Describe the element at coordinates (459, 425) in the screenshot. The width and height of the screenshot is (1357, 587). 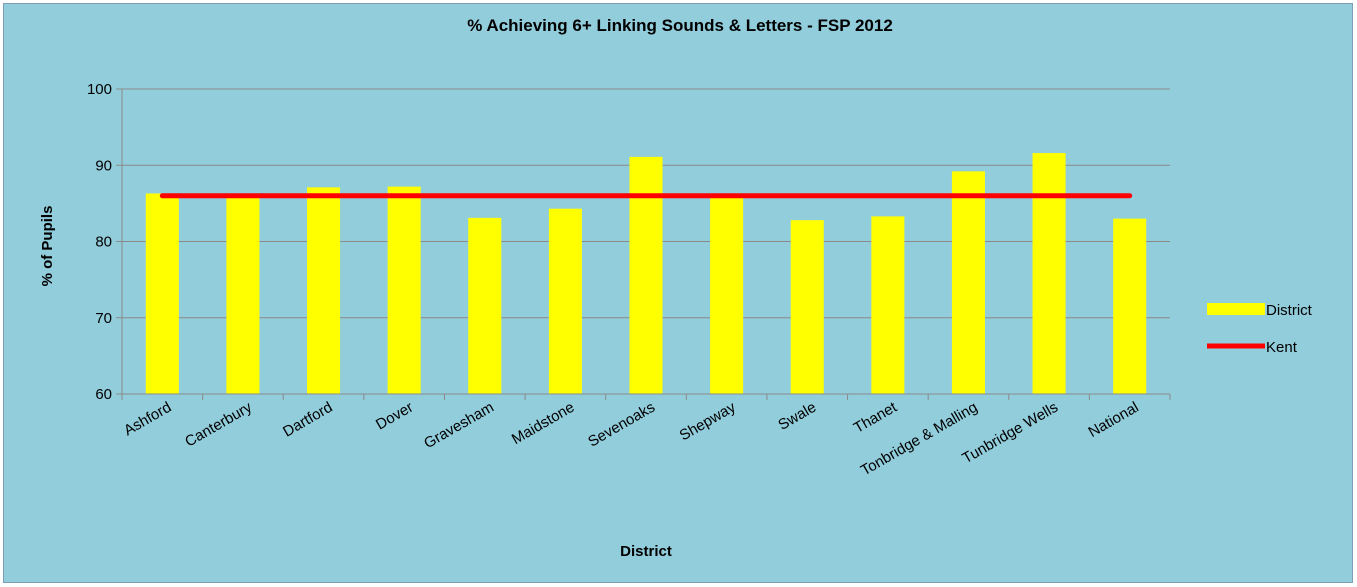
I see `x-tick-label: Gravesham` at that location.